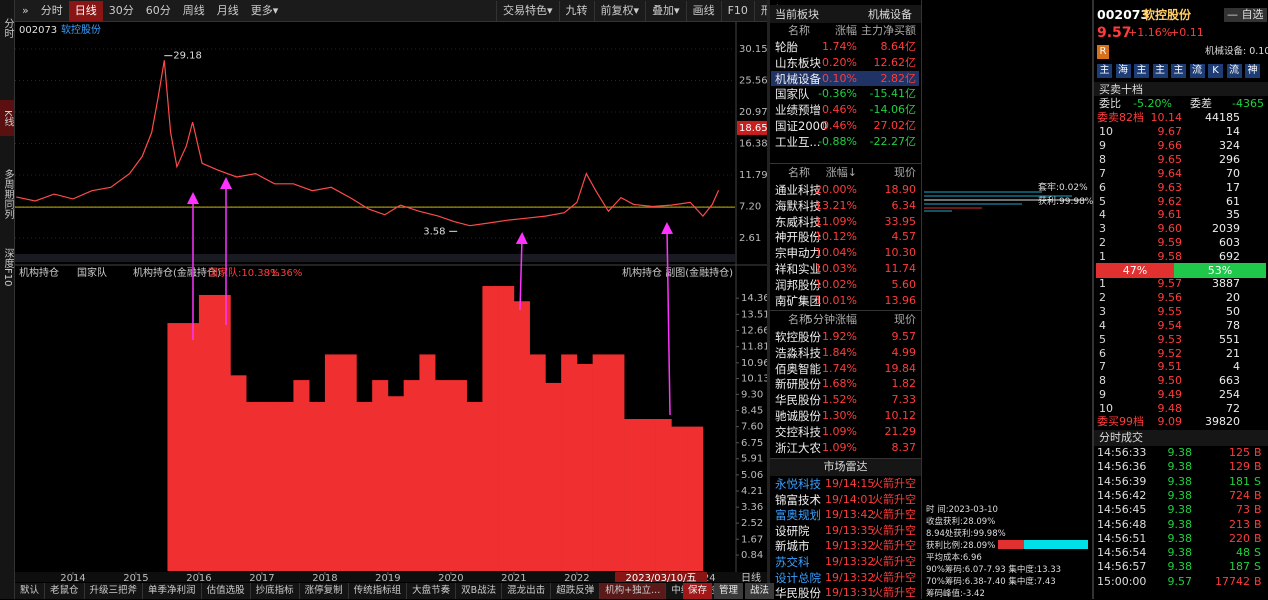  Describe the element at coordinates (1170, 215) in the screenshot. I see `book-price: 9.61` at that location.